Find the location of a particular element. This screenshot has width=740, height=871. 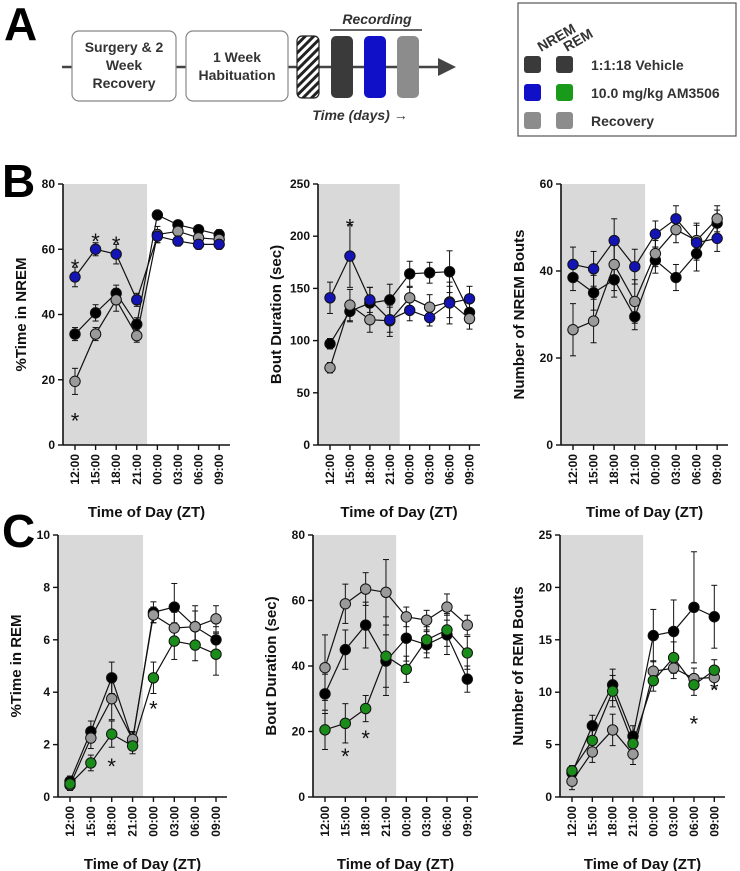

legend-swatch-recovery-rem is located at coordinates (564, 120).